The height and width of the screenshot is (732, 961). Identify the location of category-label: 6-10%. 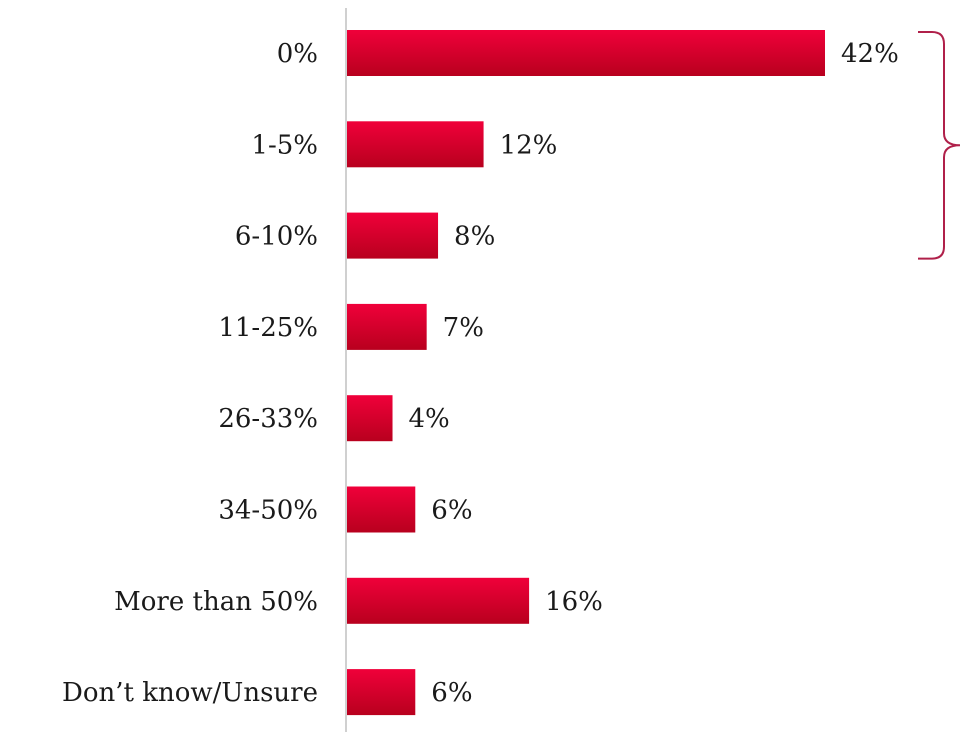
(276, 237).